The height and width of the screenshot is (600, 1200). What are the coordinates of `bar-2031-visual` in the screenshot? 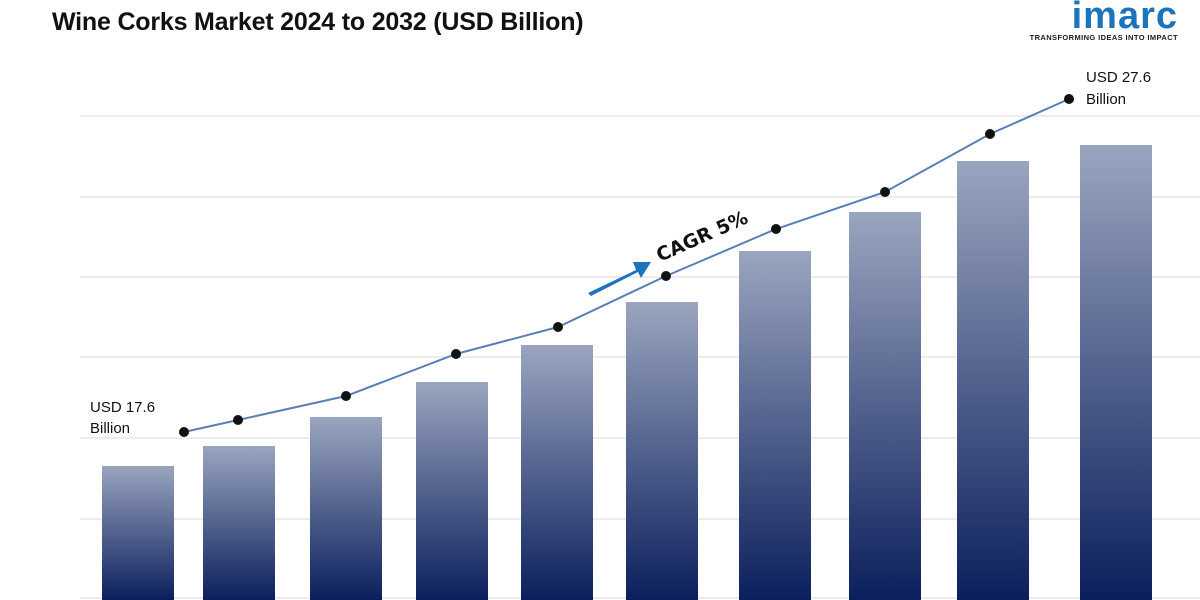 It's located at (993, 380).